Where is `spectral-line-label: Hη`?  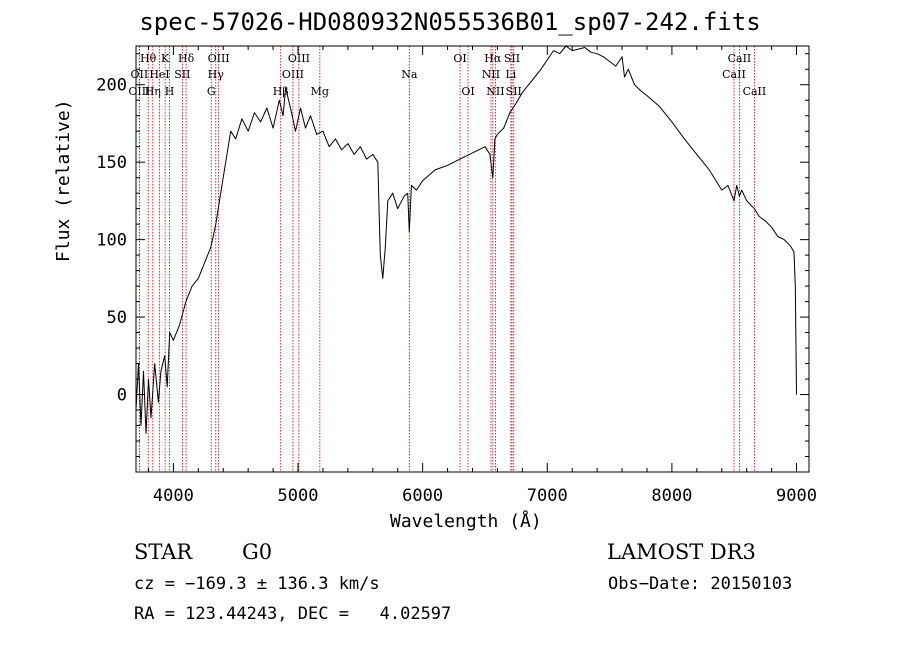 spectral-line-label: Hη is located at coordinates (153, 91).